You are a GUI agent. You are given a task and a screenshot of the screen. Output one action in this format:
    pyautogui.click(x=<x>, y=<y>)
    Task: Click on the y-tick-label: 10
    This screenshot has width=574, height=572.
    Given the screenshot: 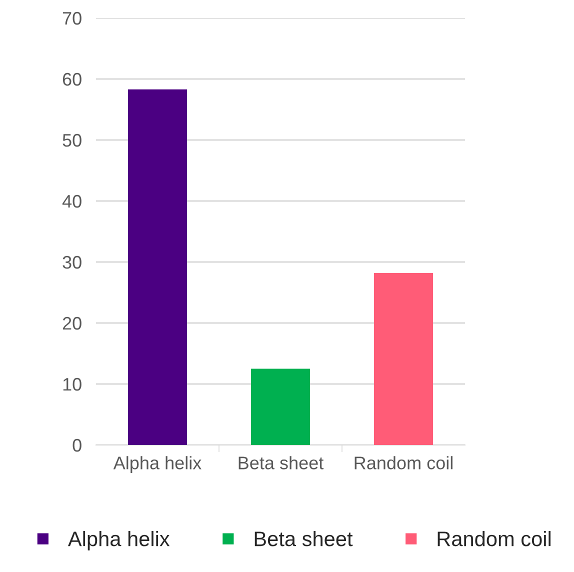 What is the action you would take?
    pyautogui.click(x=72, y=384)
    